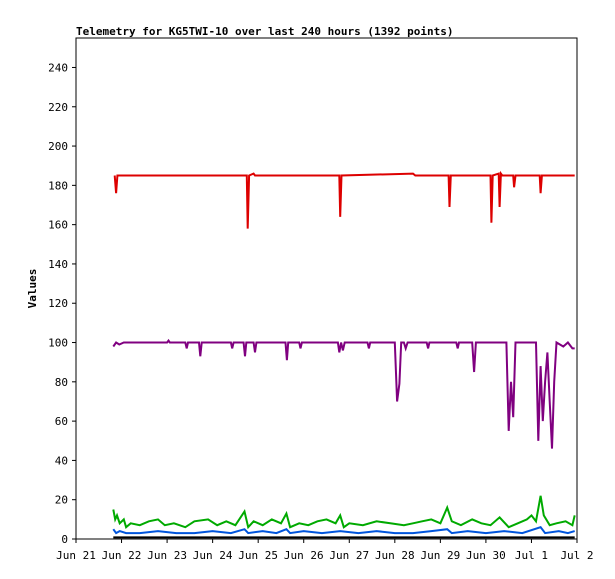  I want to click on x-tick-label: Jun 29, so click(440, 555).